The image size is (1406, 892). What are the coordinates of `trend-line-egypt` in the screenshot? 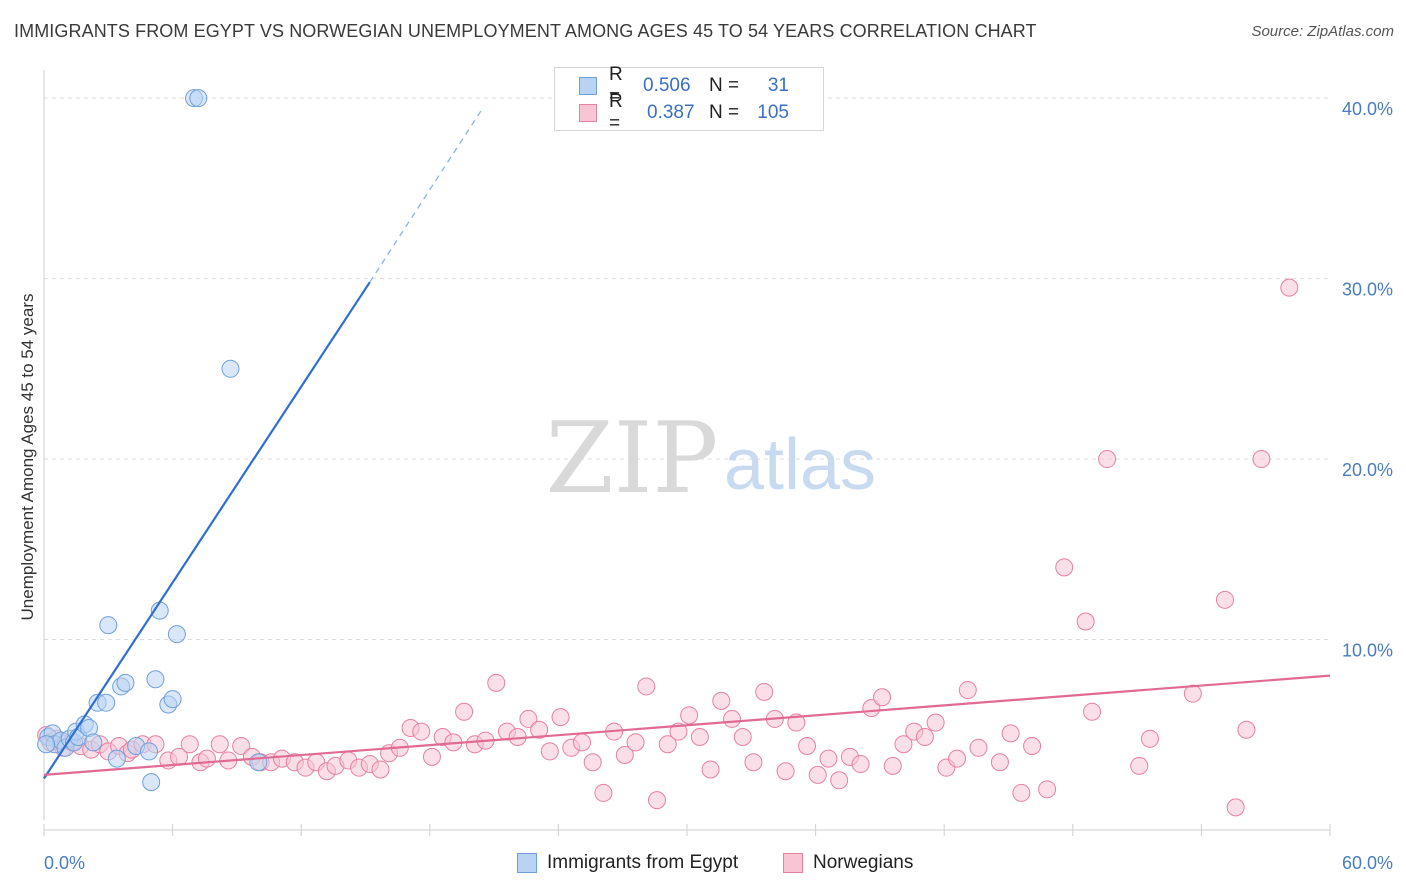 It's located at (207, 530).